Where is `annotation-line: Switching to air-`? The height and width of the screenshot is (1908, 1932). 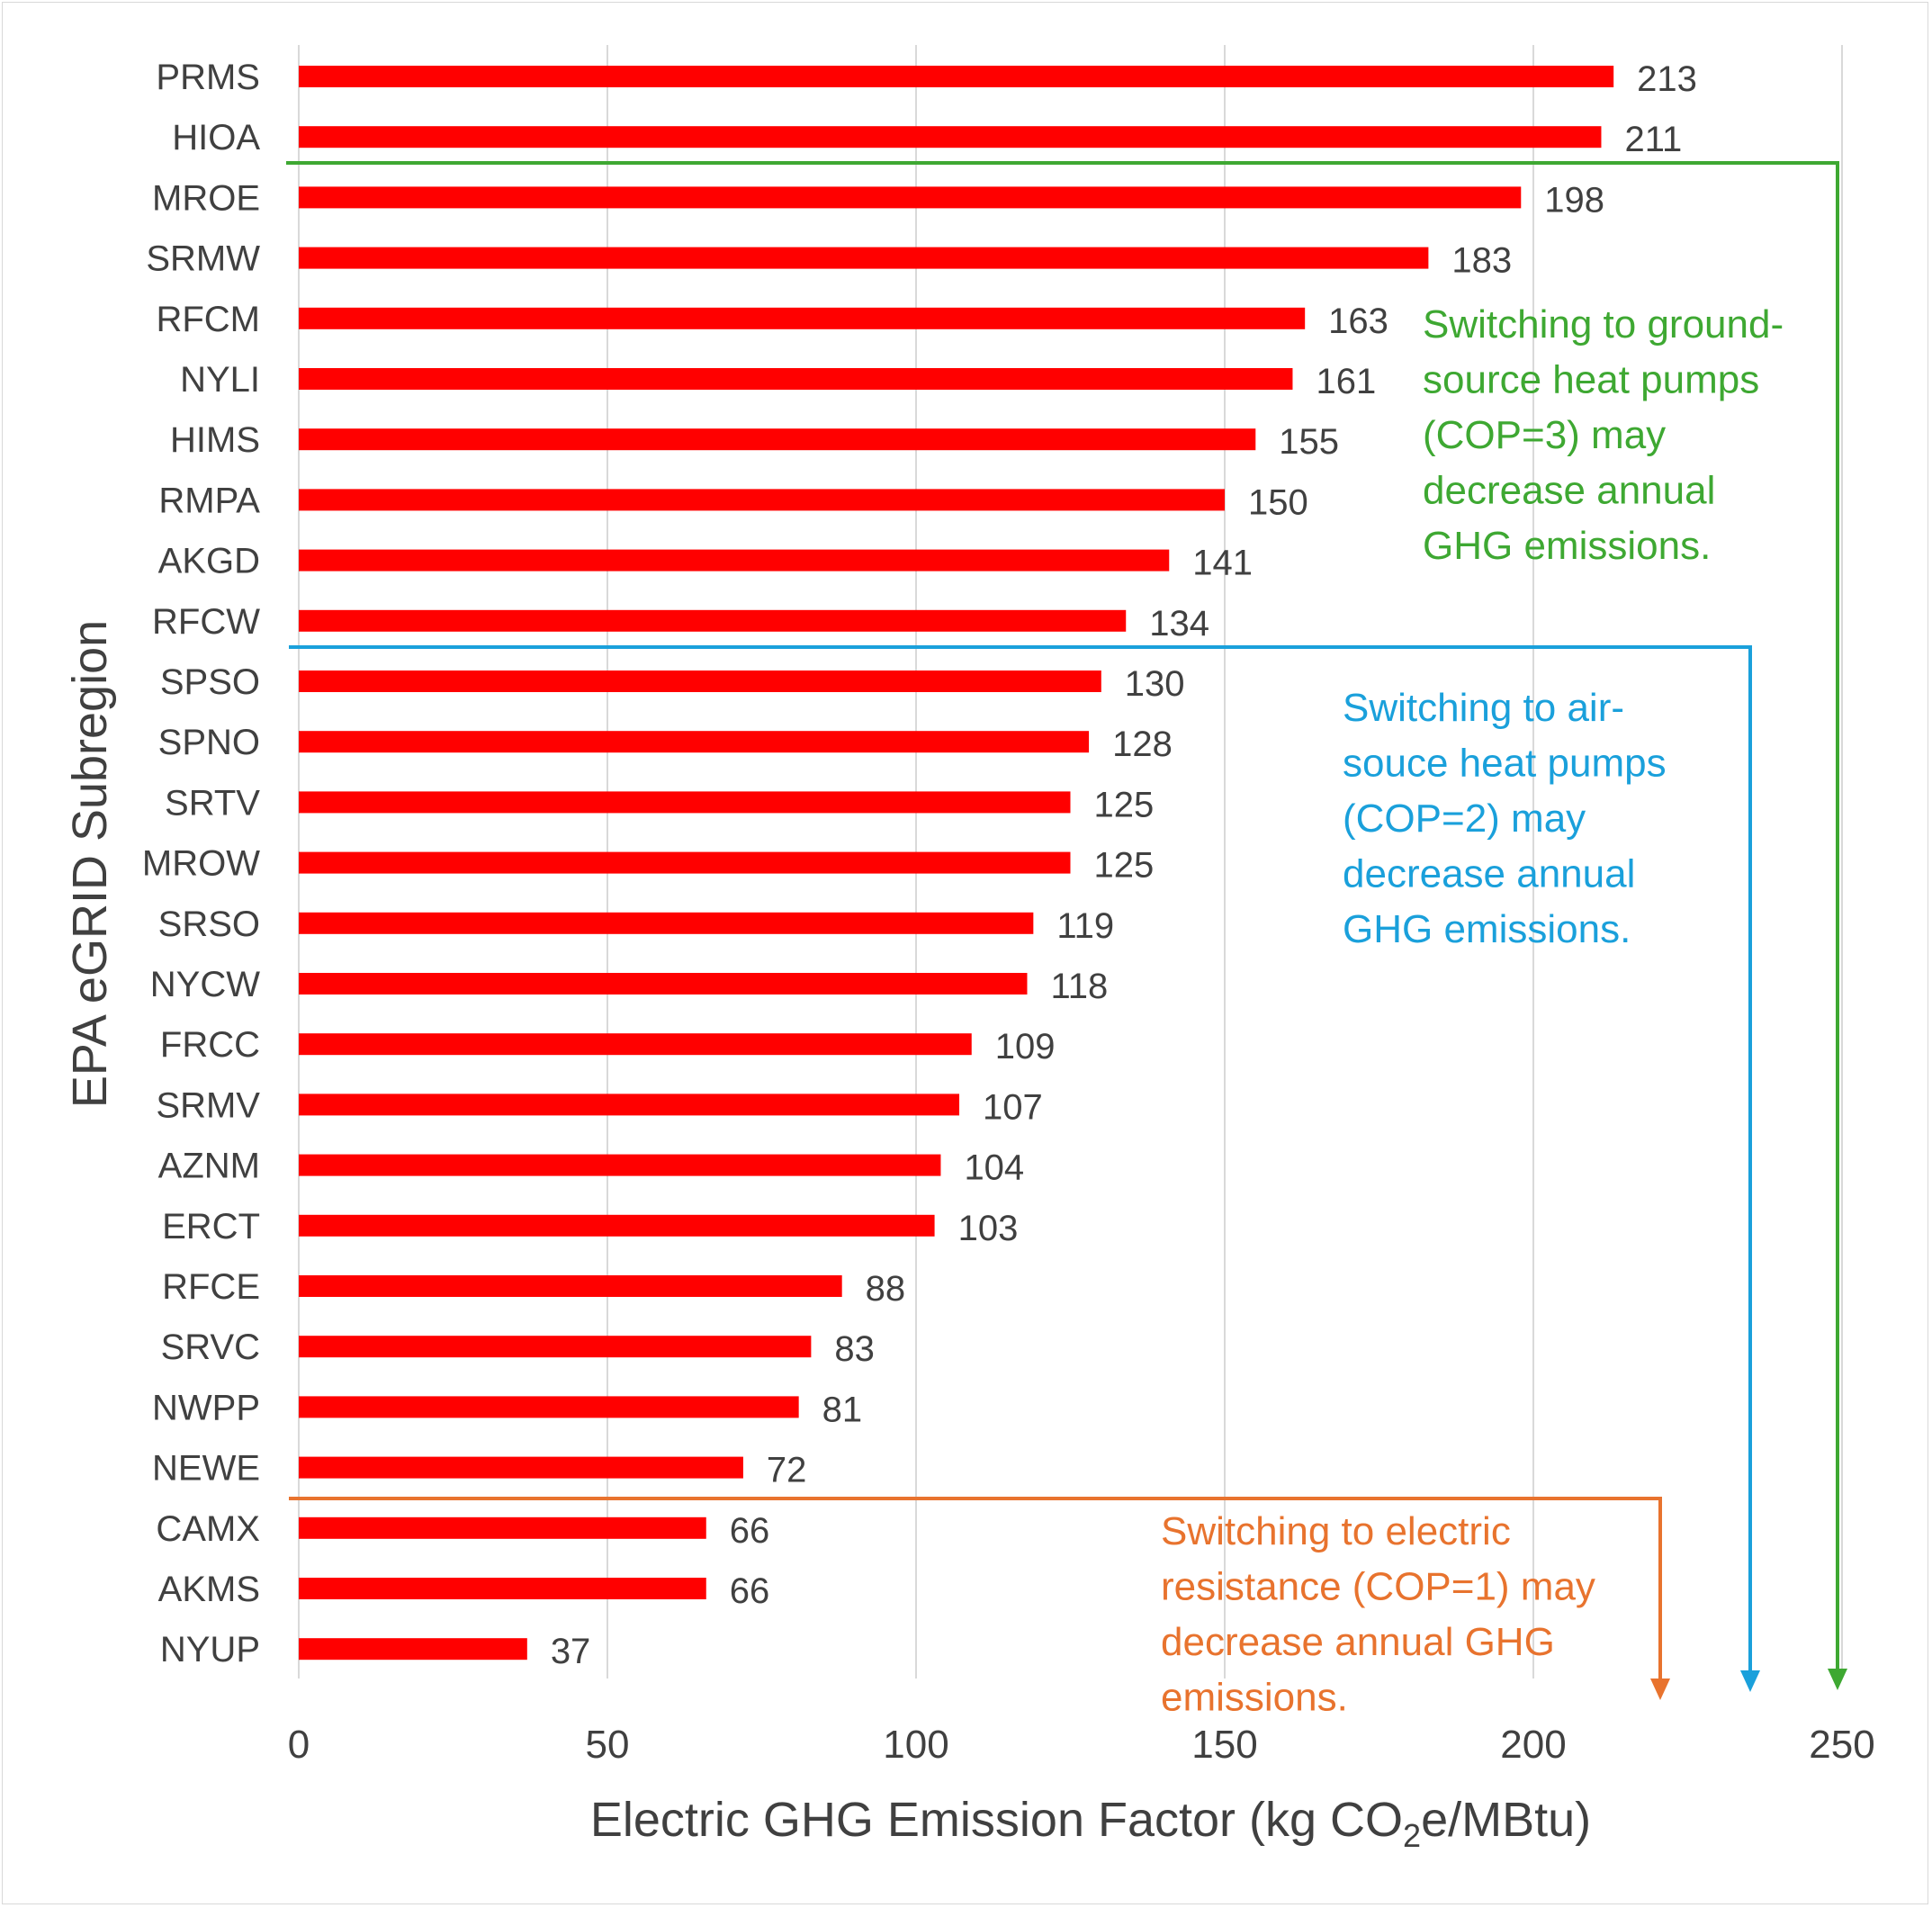 annotation-line: Switching to air- is located at coordinates (1483, 708).